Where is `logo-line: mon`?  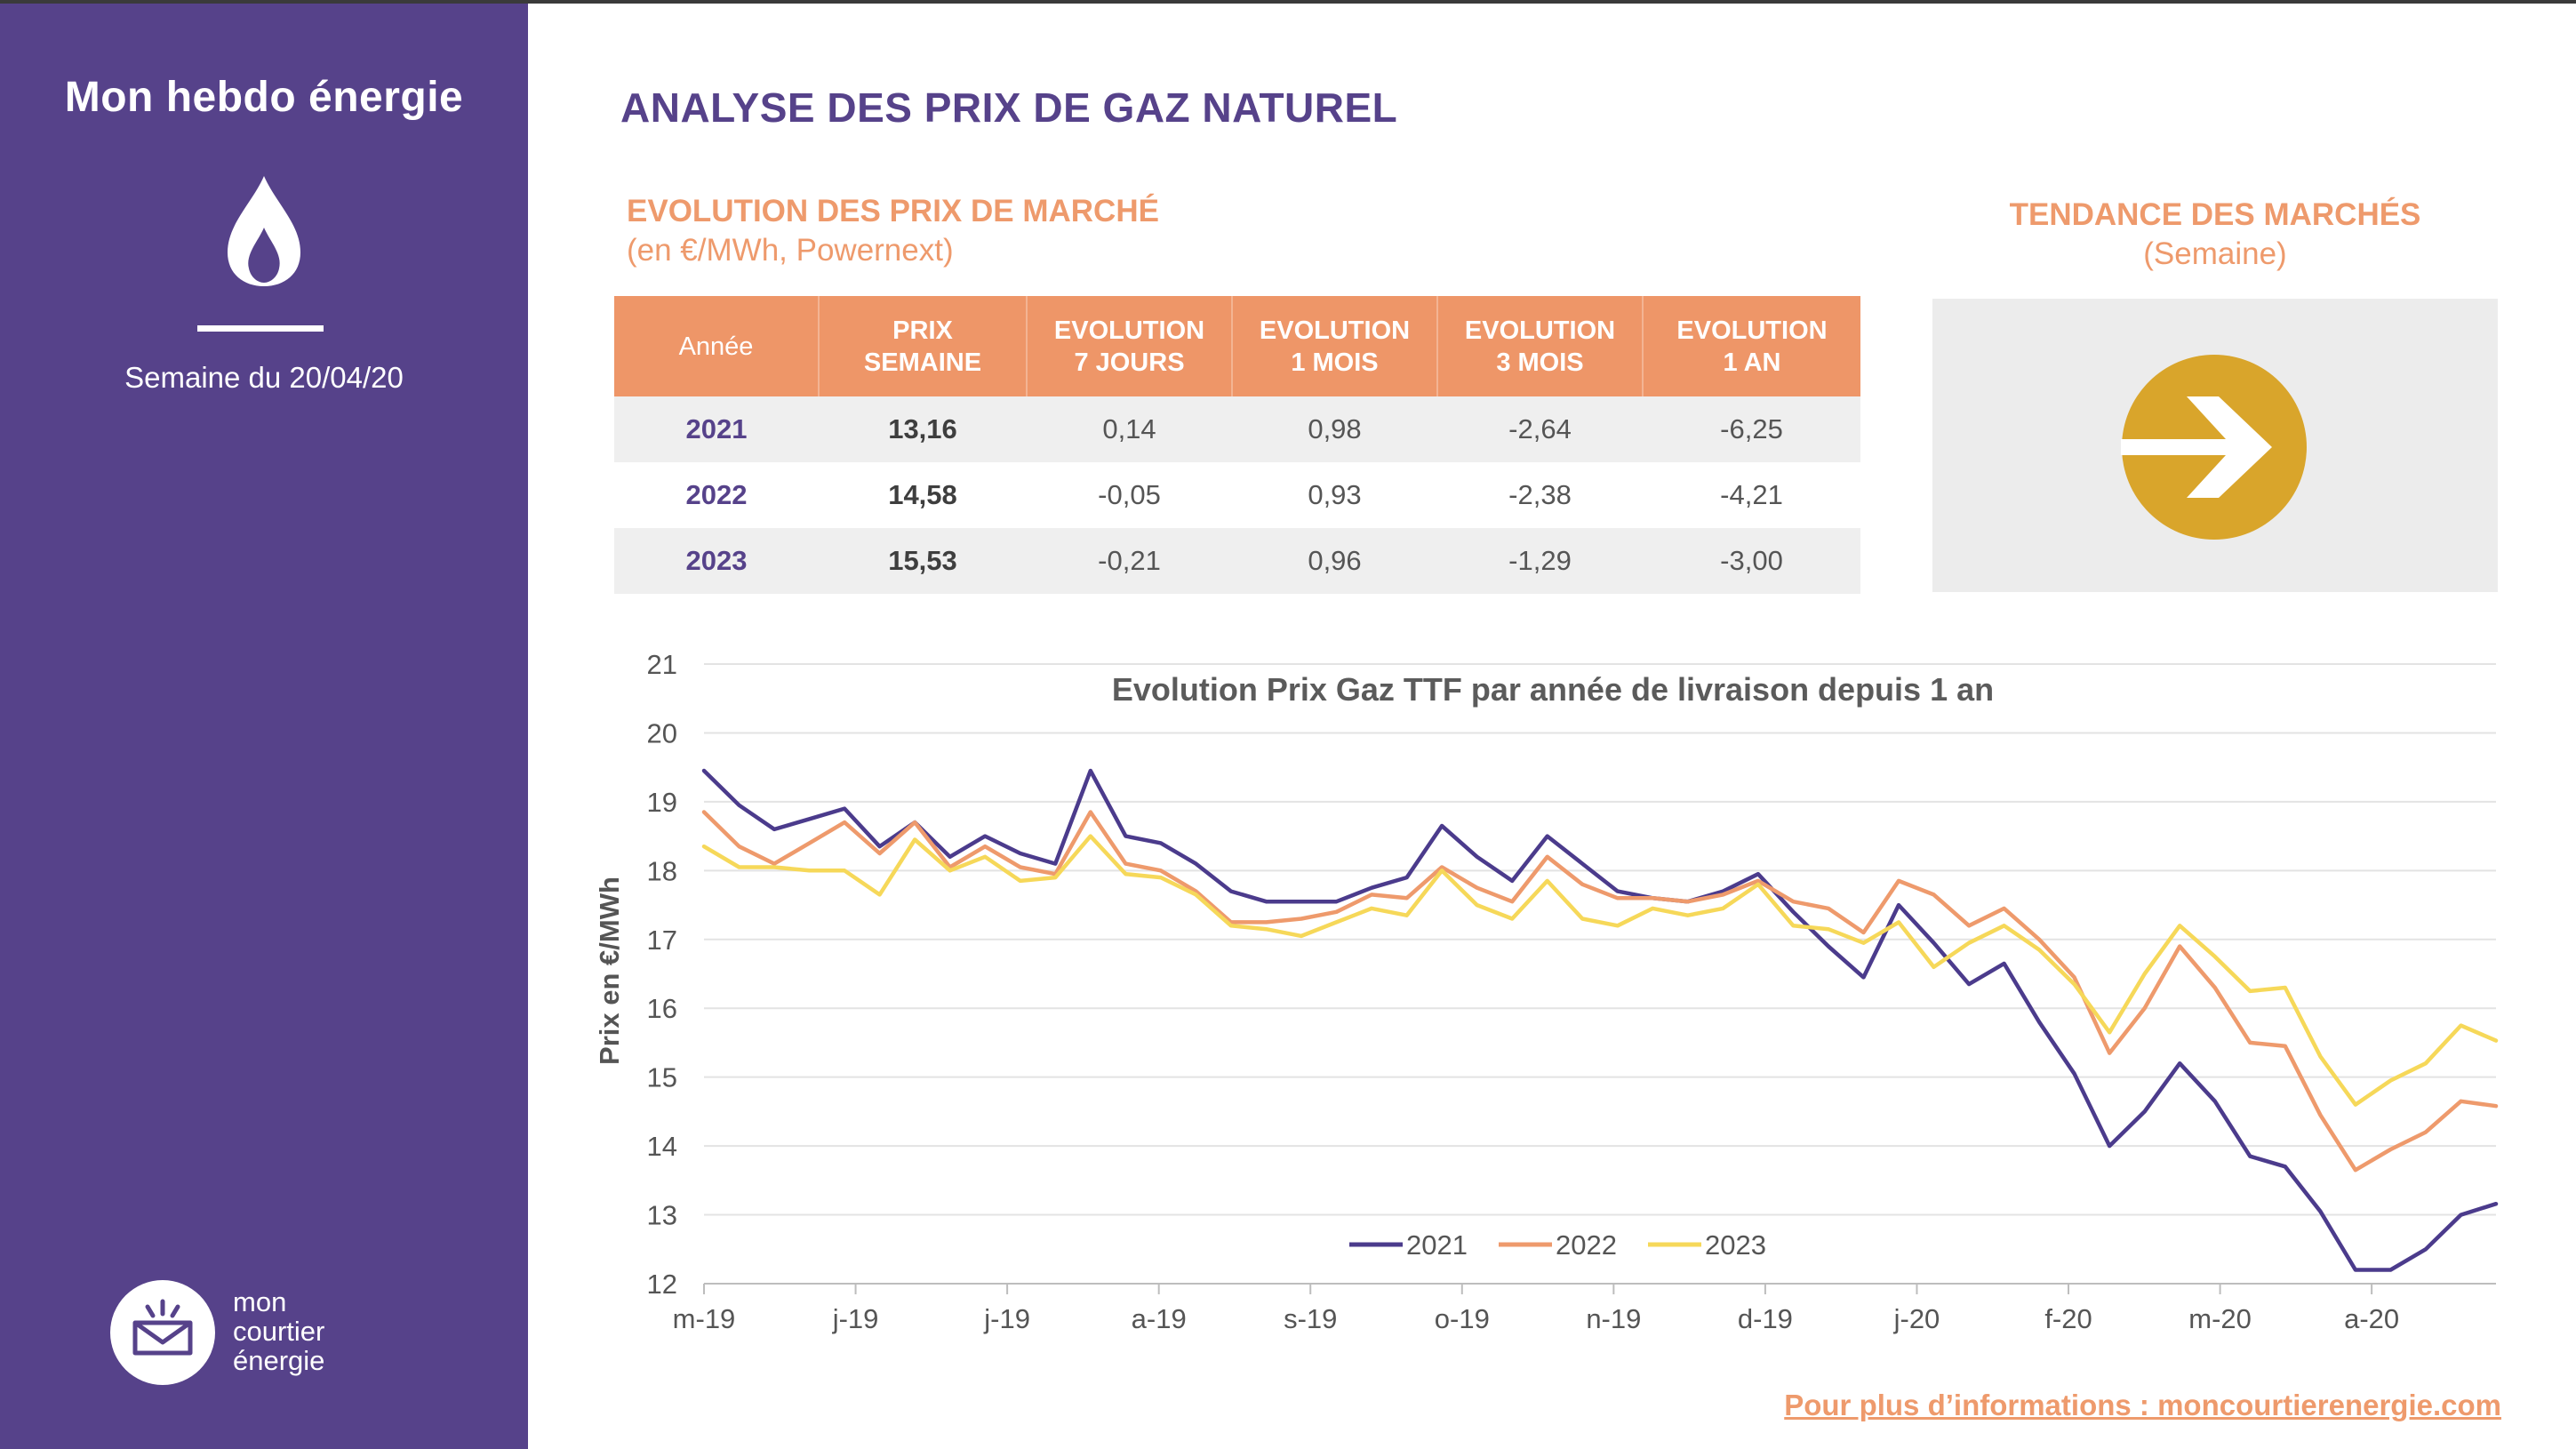
logo-line: mon is located at coordinates (260, 1301).